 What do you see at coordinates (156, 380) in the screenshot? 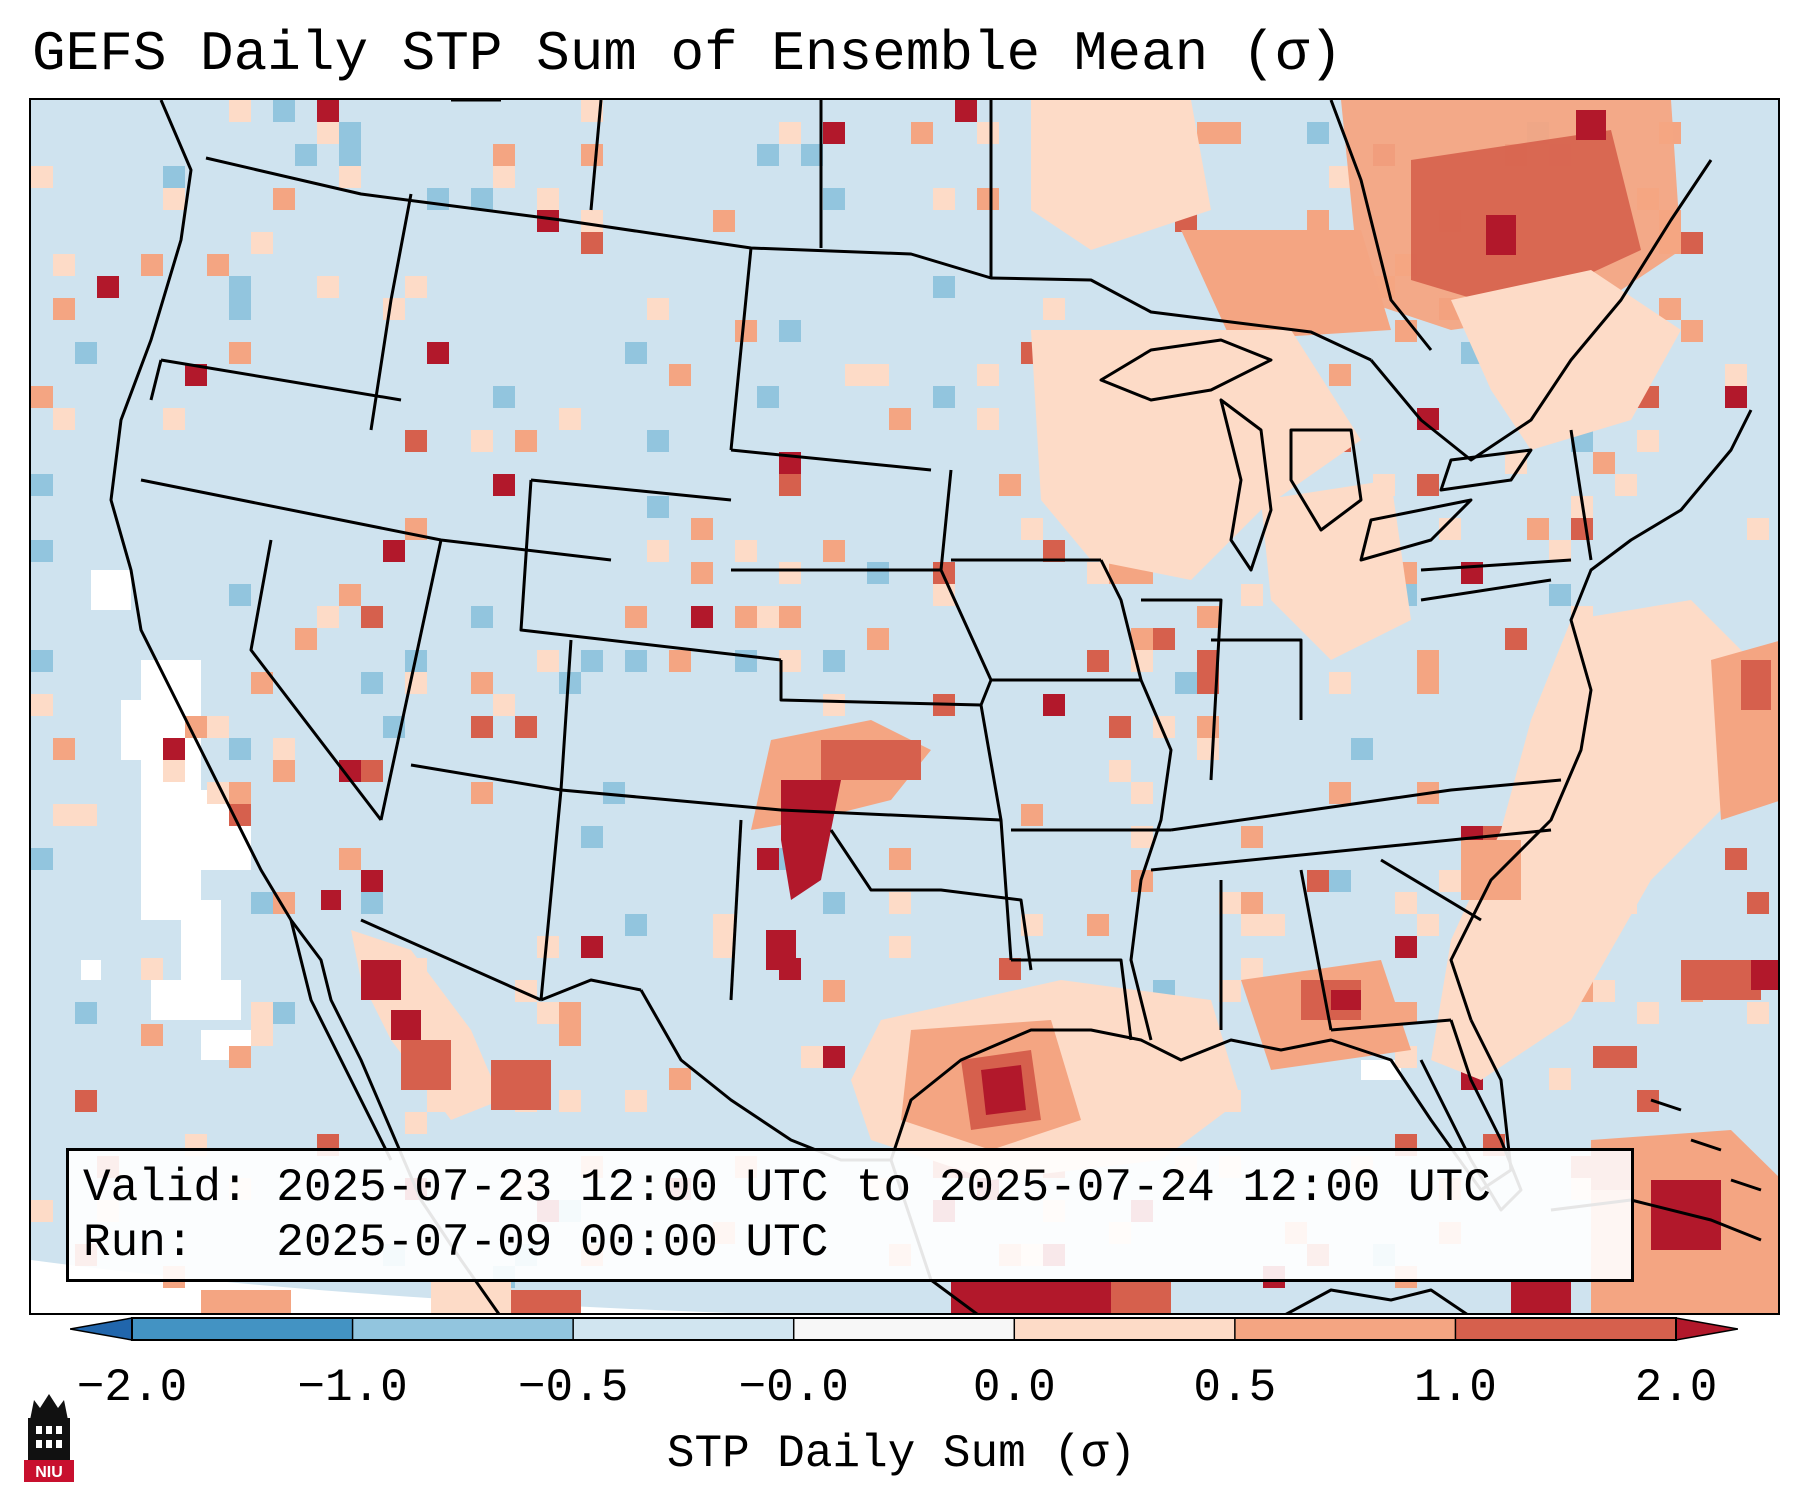
I see `border-or-ca` at bounding box center [156, 380].